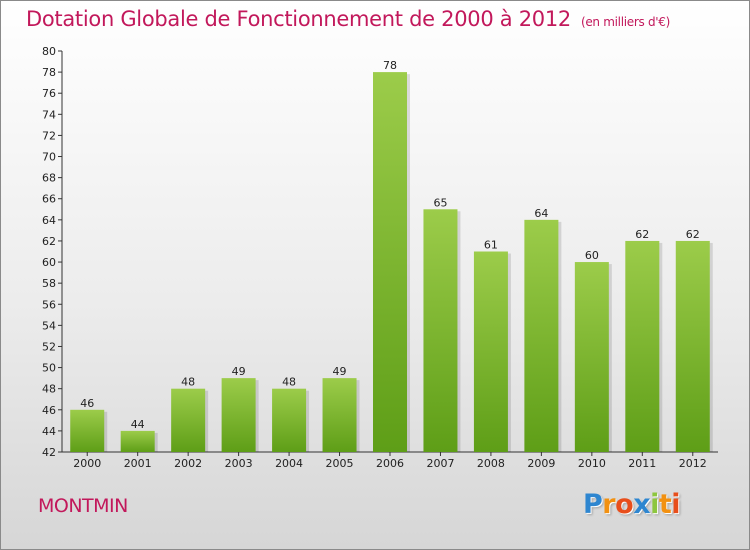 Image resolution: width=750 pixels, height=550 pixels. What do you see at coordinates (390, 463) in the screenshot?
I see `x-tick-label: 2006` at bounding box center [390, 463].